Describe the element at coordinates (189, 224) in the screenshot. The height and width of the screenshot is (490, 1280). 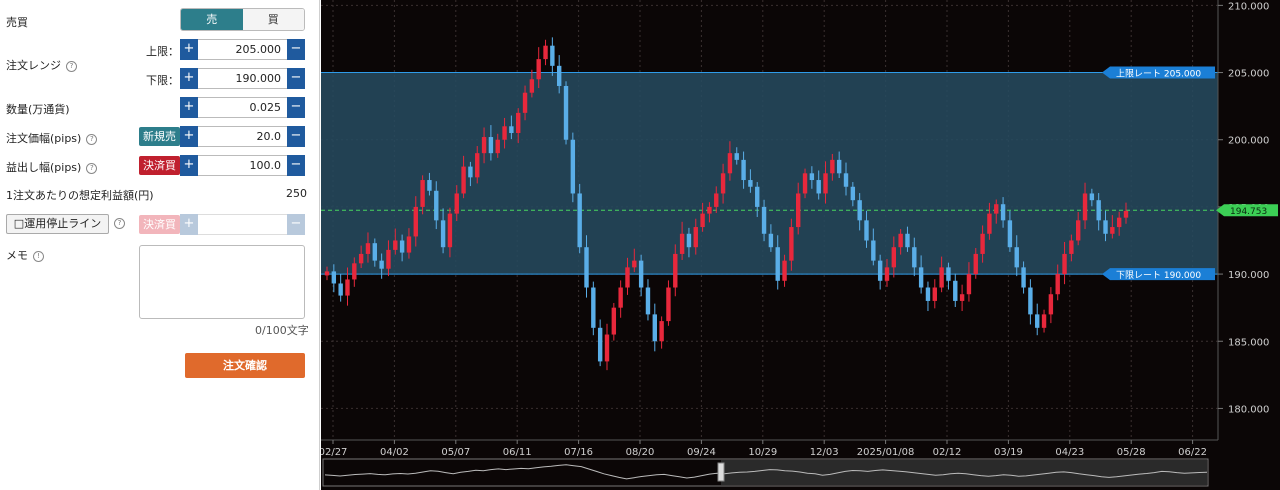
I see `stop-plus-button: +` at that location.